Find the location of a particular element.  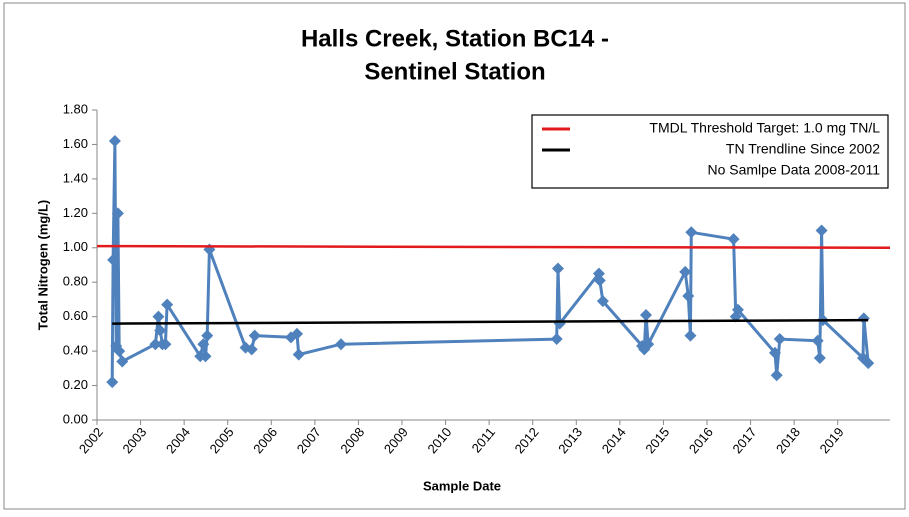

y-tick-label: 1.60 is located at coordinates (75, 143).